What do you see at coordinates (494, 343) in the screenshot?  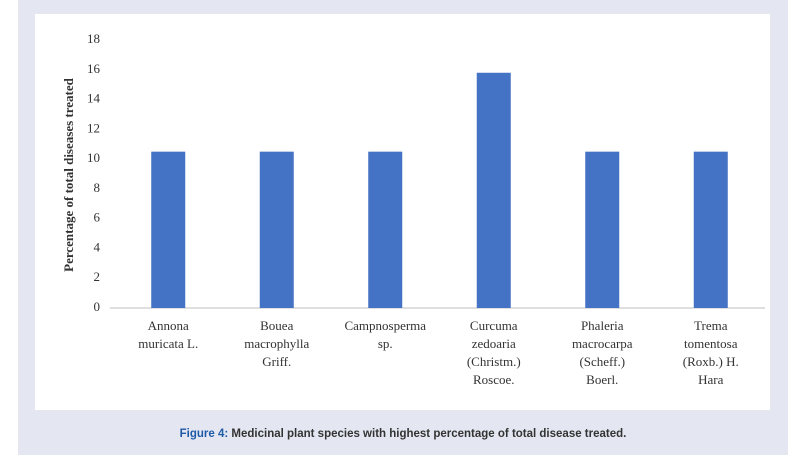 I see `x-tick-label: zedoaria` at bounding box center [494, 343].